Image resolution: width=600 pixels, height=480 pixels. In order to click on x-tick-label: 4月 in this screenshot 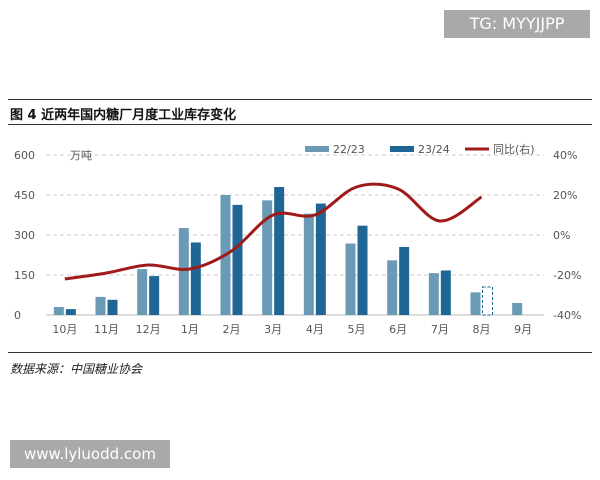, I will do `click(315, 329)`.